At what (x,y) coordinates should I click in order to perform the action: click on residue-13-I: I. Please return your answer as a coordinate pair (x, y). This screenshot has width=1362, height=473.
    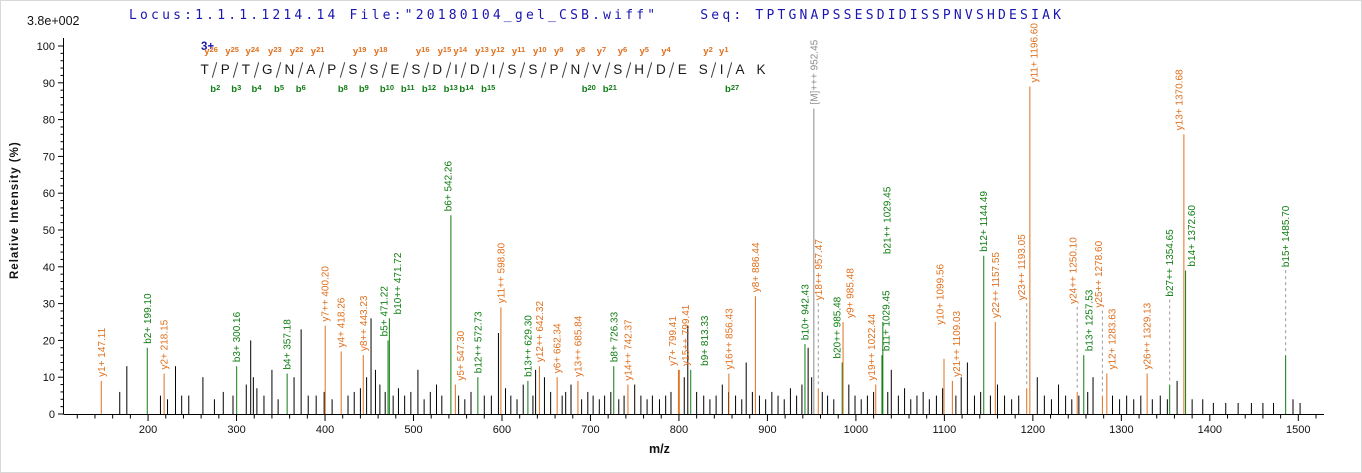
    Looking at the image, I should click on (456, 69).